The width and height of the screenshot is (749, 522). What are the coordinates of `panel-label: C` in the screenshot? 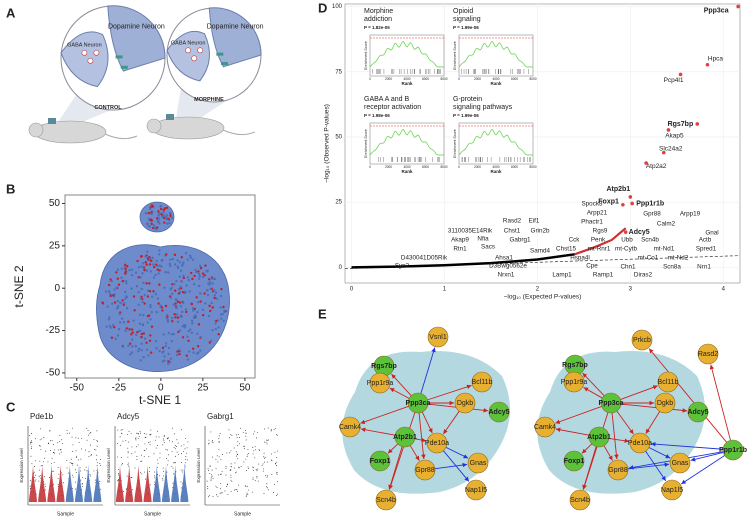 It's located at (11, 406).